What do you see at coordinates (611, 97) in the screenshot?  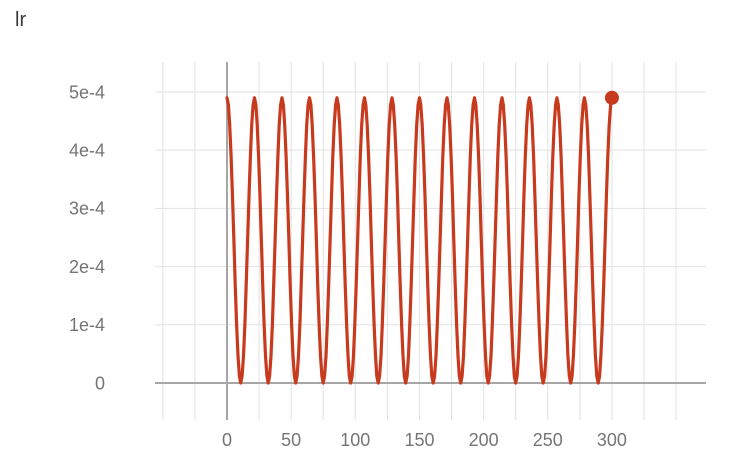 I see `endpoint-marker` at bounding box center [611, 97].